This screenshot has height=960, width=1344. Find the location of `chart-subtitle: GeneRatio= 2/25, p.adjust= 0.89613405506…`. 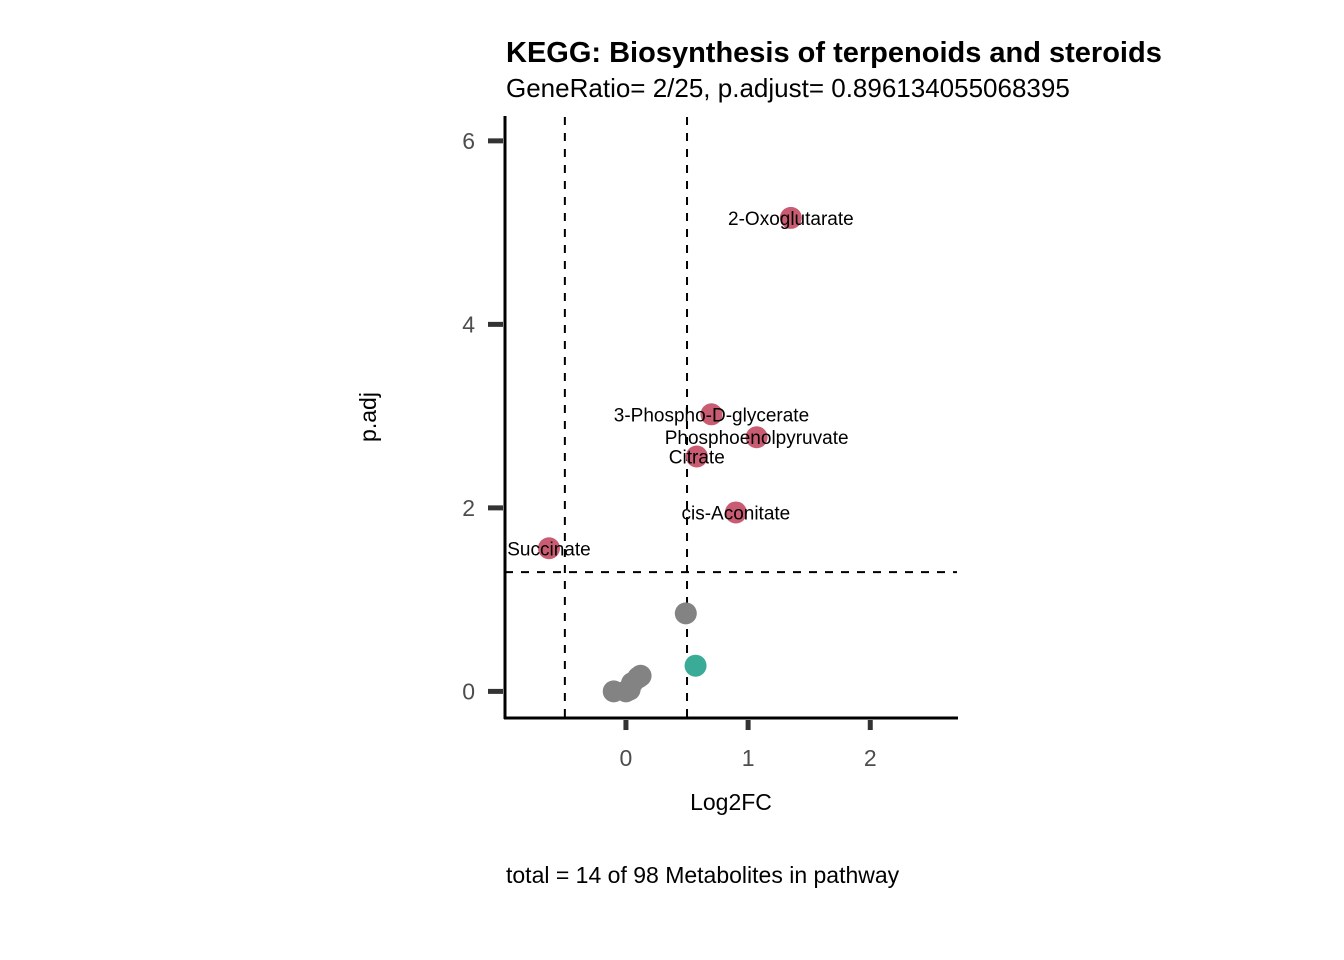

chart-subtitle: GeneRatio= 2/25, p.adjust= 0.89613405506… is located at coordinates (788, 88).